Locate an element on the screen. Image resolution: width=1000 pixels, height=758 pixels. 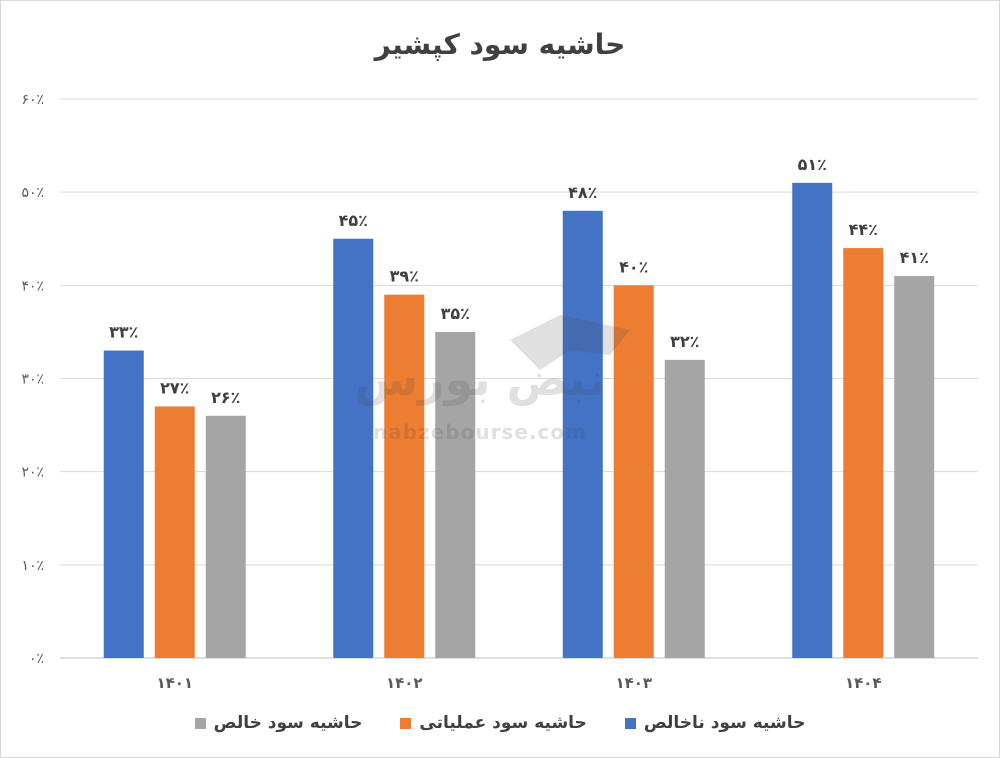
legend-item: حاشیه سود عملیاتی is located at coordinates (493, 723).